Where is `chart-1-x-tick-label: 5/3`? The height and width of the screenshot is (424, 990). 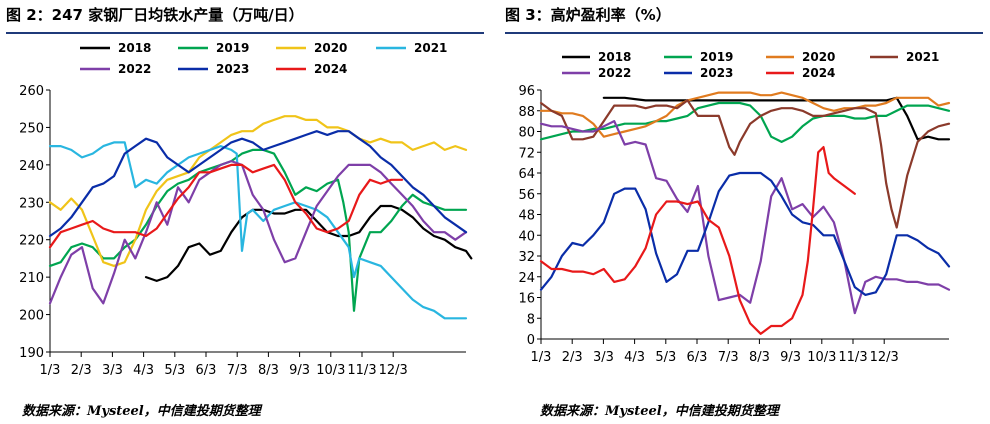 chart-1-x-tick-label: 5/3 is located at coordinates (174, 370).